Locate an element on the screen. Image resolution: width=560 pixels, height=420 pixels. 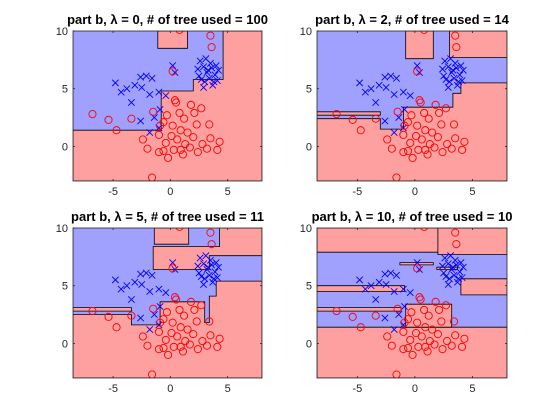
x-tick-label: 5 is located at coordinates (472, 192).